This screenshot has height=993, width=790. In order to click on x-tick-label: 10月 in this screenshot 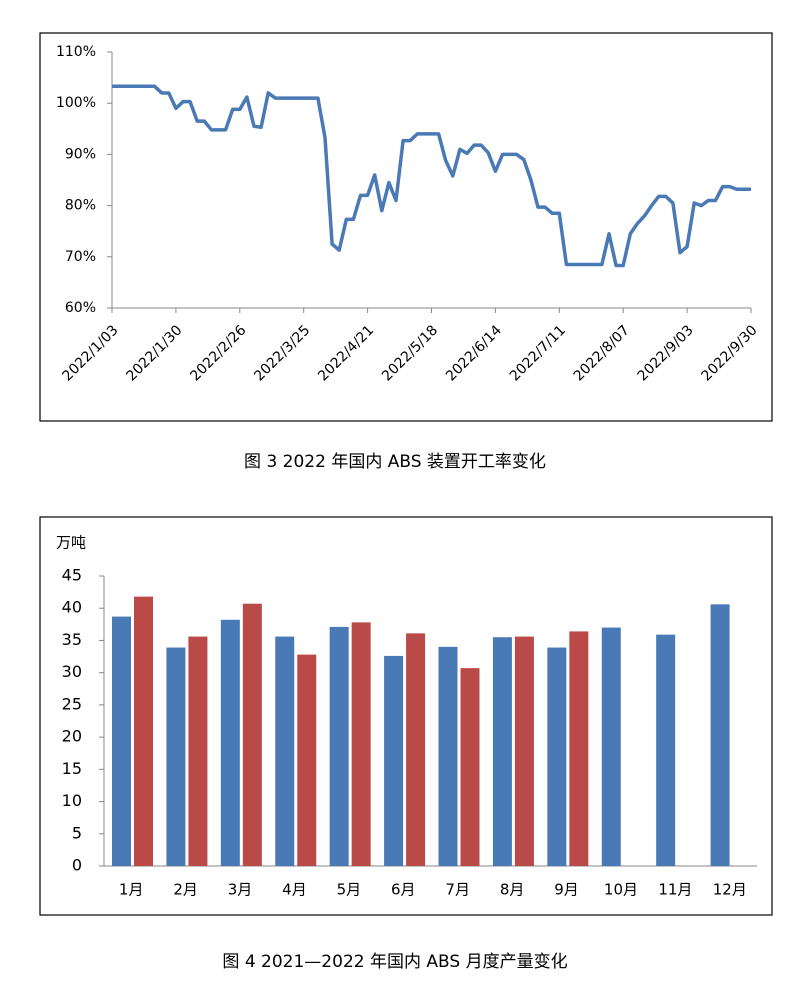, I will do `click(621, 890)`.